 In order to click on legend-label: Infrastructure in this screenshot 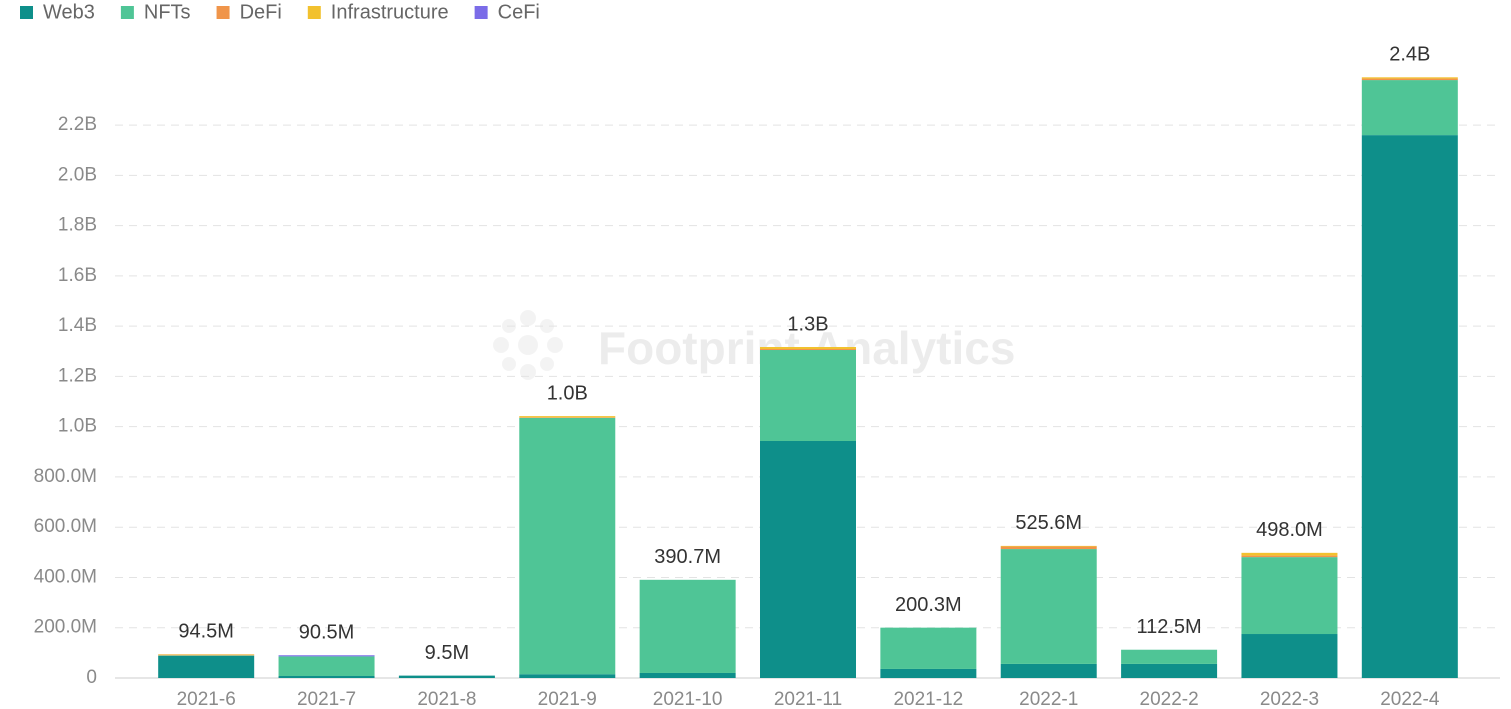, I will do `click(390, 12)`.